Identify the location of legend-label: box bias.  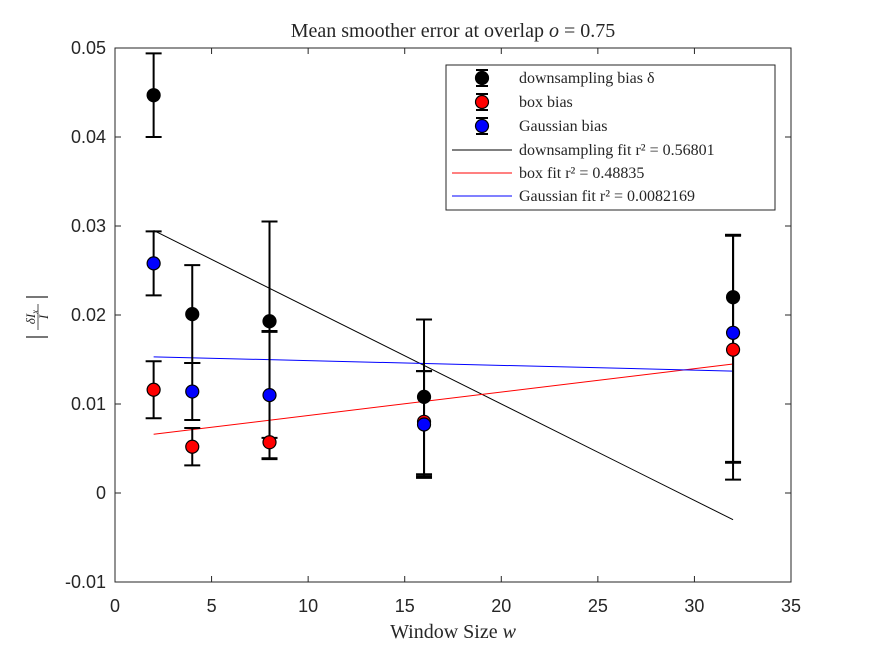
(546, 102).